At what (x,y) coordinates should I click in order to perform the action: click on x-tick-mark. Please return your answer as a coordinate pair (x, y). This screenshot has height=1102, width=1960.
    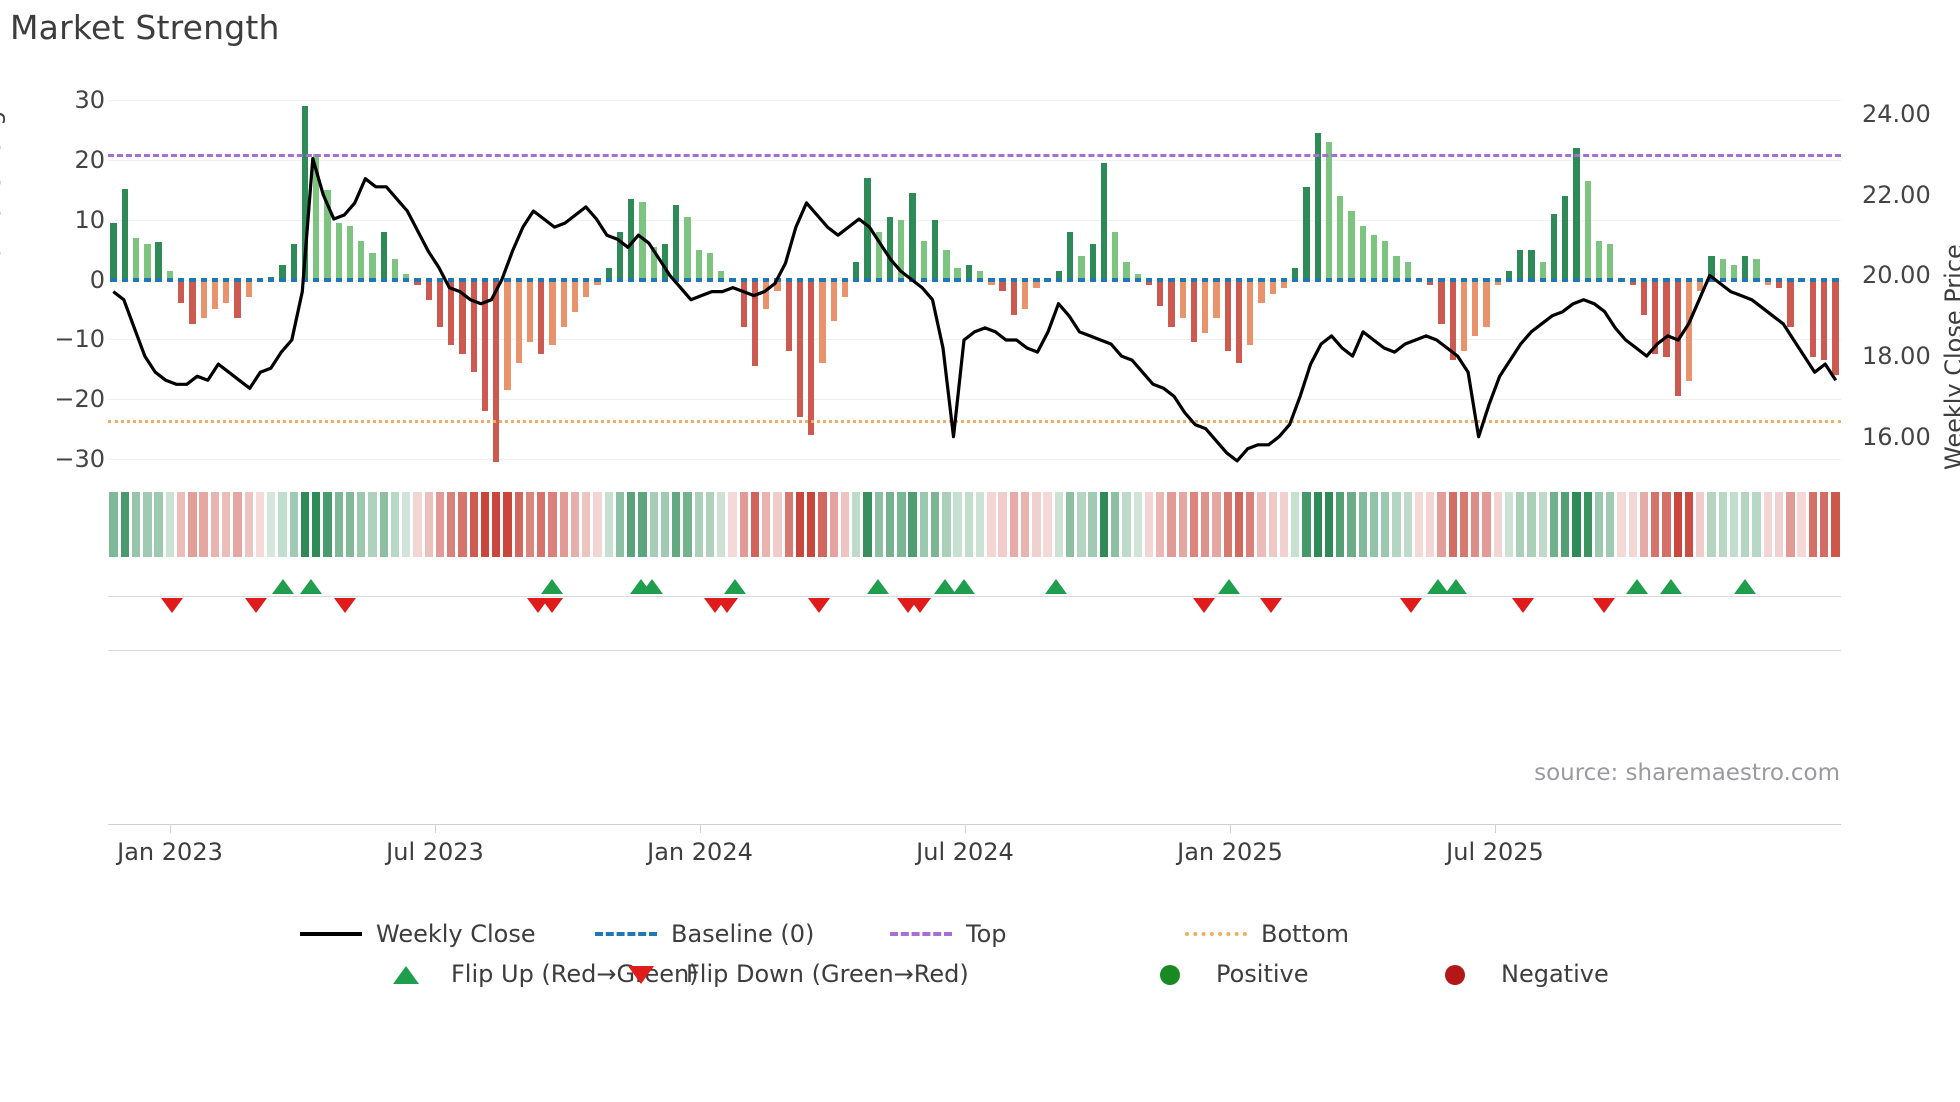
    Looking at the image, I should click on (700, 828).